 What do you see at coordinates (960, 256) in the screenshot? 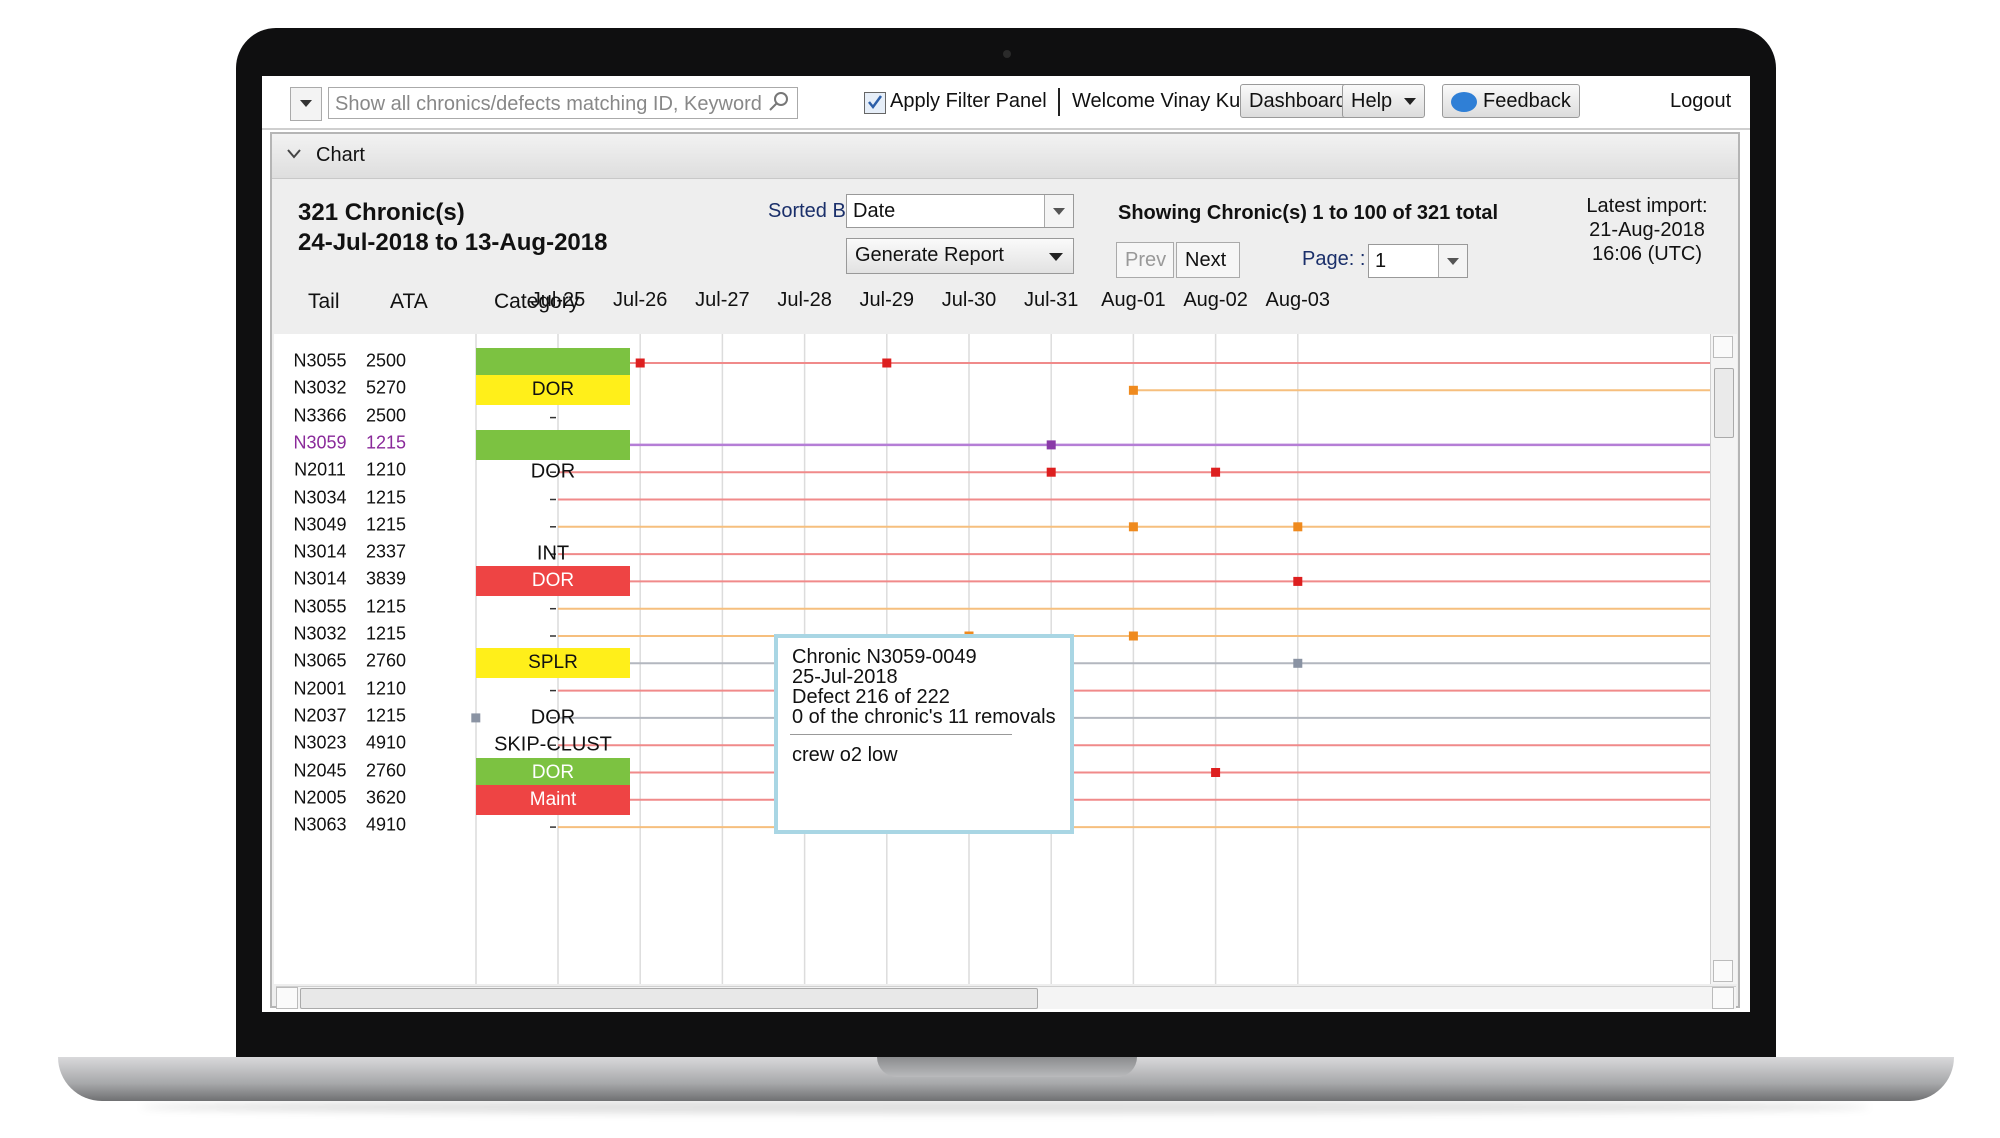
I see `generate-report-button: Generate Report` at bounding box center [960, 256].